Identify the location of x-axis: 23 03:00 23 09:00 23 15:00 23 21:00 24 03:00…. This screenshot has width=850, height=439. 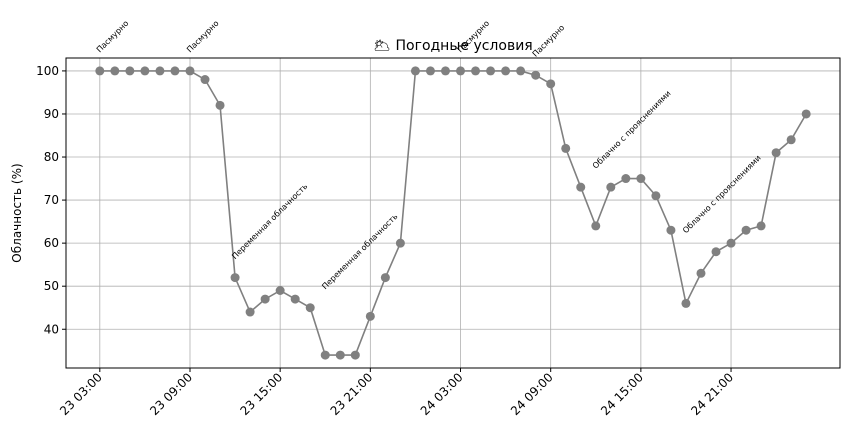
(396, 393).